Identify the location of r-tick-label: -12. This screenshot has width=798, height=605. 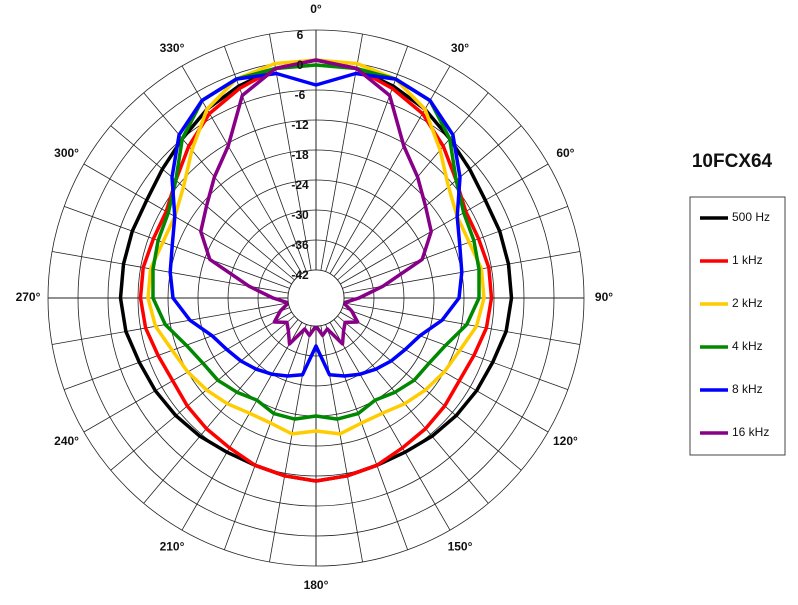
(300, 125).